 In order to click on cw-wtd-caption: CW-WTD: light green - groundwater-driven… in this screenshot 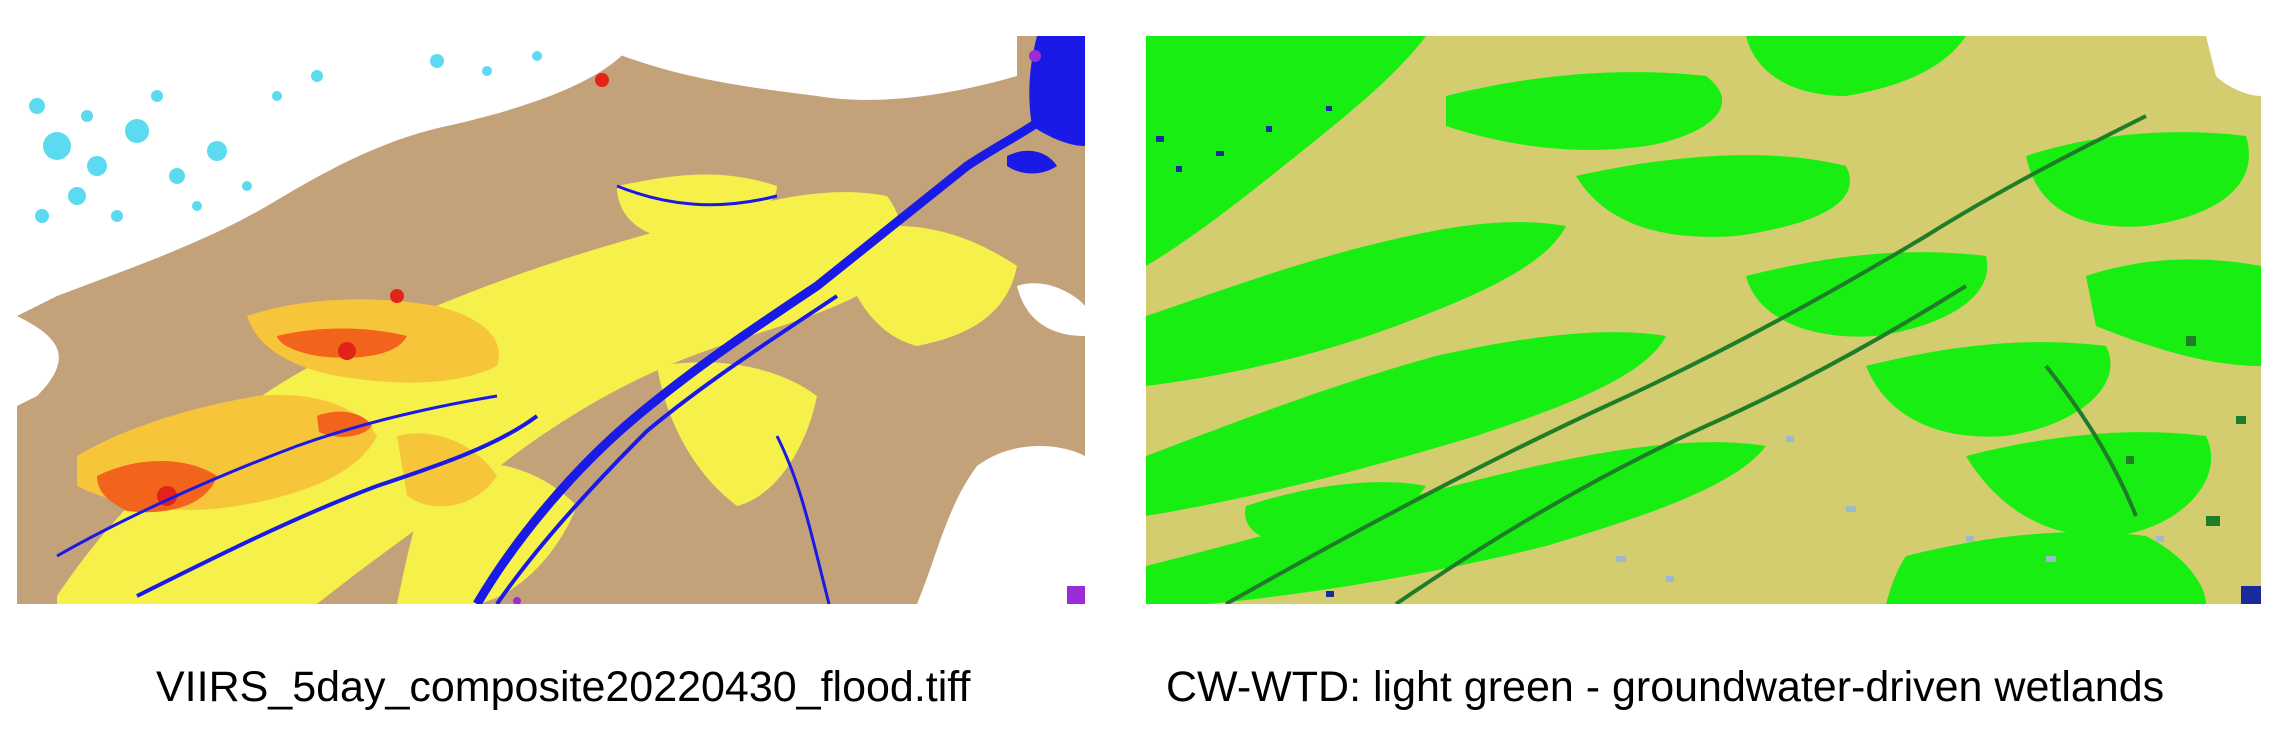, I will do `click(1665, 687)`.